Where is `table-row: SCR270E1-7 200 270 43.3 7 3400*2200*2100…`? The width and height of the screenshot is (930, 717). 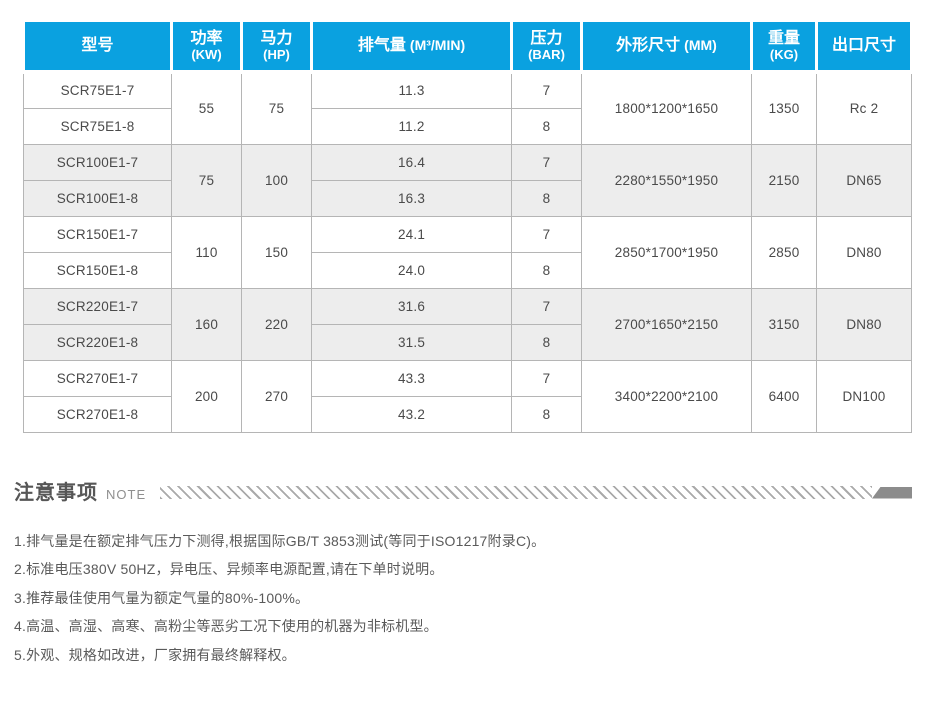
table-row: SCR270E1-7 200 270 43.3 7 3400*2200*2100… is located at coordinates (467, 396).